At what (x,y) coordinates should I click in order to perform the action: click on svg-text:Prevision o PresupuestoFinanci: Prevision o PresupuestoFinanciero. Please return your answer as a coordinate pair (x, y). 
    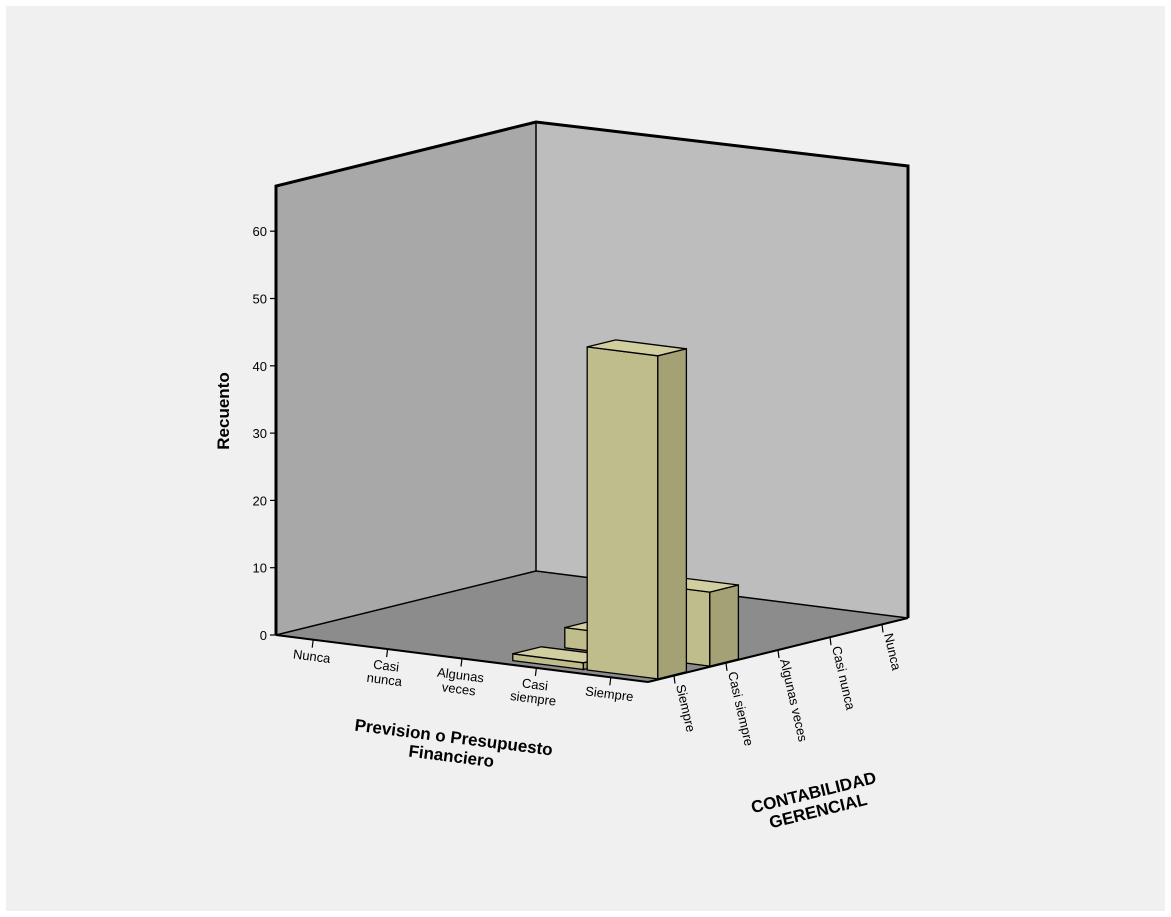
    Looking at the image, I should click on (452, 747).